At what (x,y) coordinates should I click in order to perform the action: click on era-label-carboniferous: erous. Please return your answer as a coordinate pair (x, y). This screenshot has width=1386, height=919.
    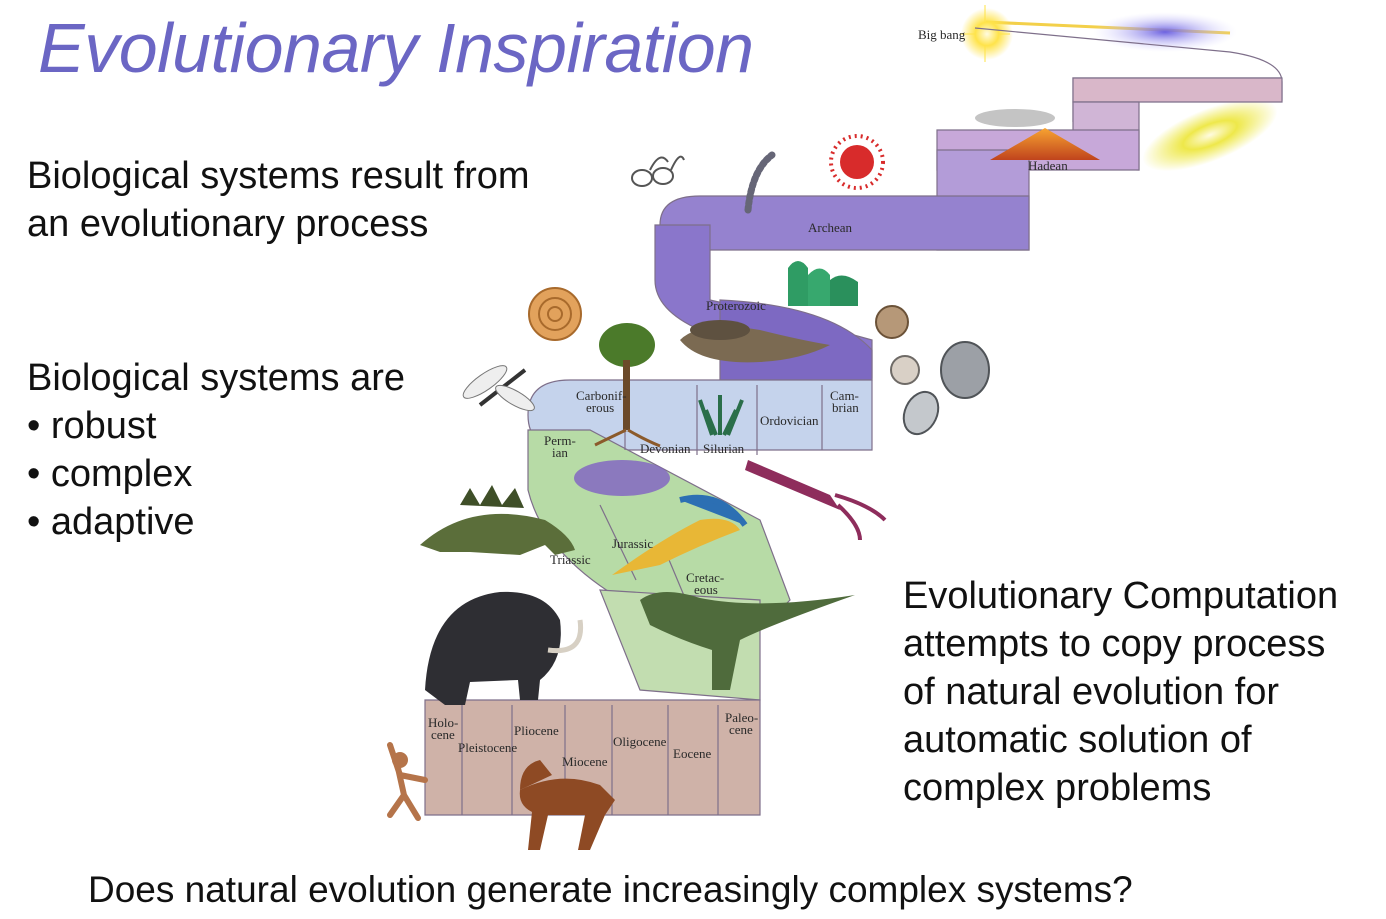
    Looking at the image, I should click on (600, 407).